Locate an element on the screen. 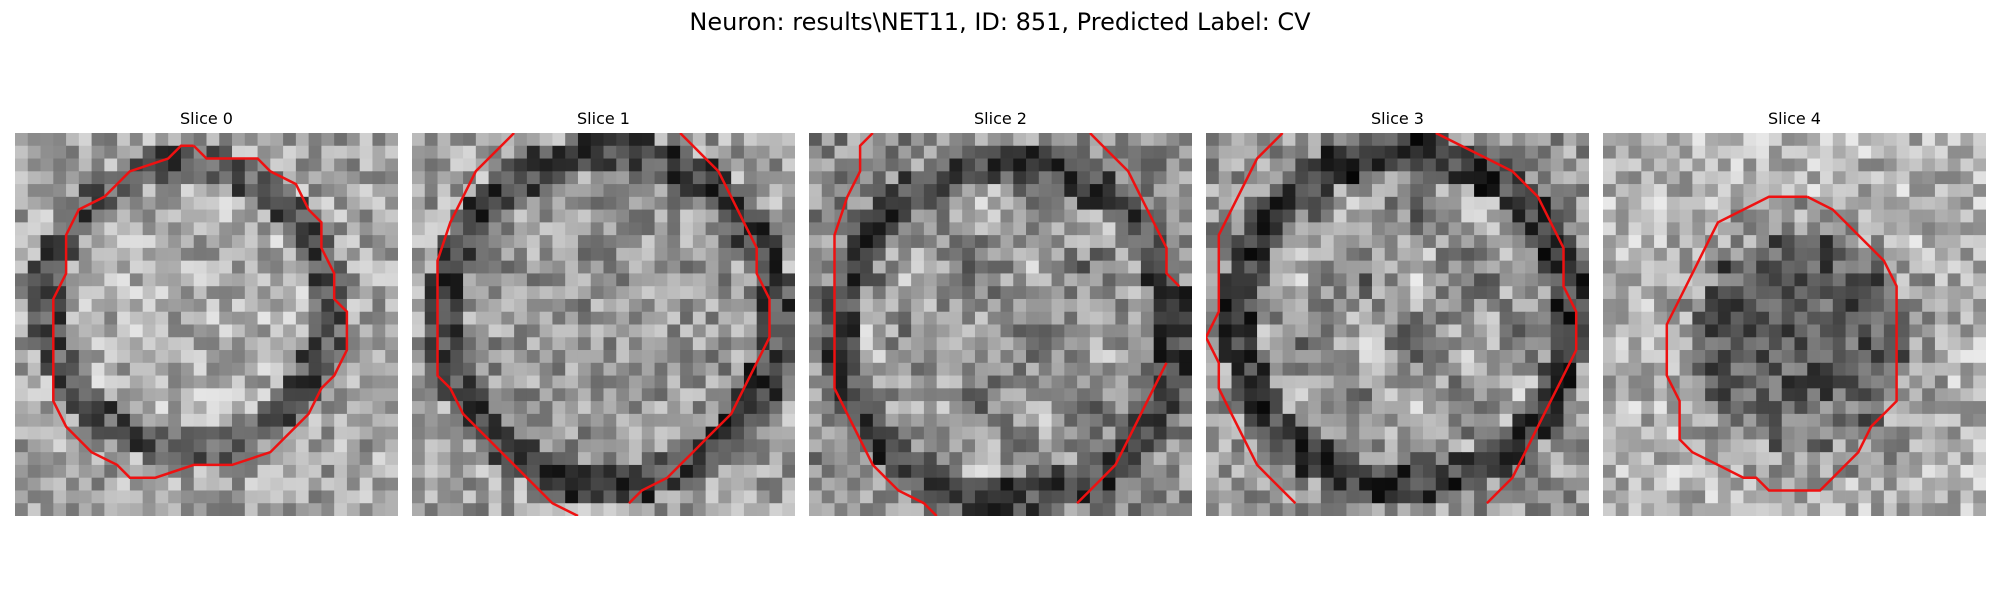 The width and height of the screenshot is (2000, 600). slice-panel-1: Slice 1 is located at coordinates (603, 312).